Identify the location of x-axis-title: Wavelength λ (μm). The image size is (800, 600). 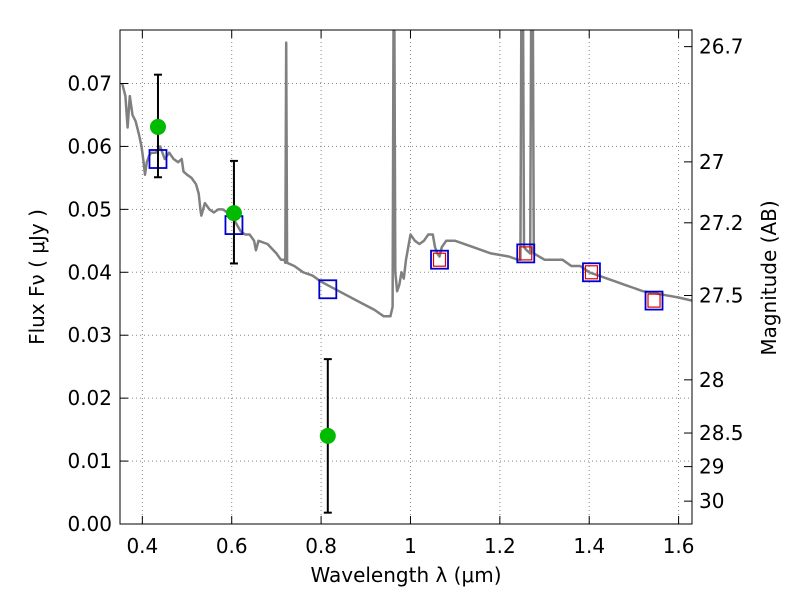
(405, 575).